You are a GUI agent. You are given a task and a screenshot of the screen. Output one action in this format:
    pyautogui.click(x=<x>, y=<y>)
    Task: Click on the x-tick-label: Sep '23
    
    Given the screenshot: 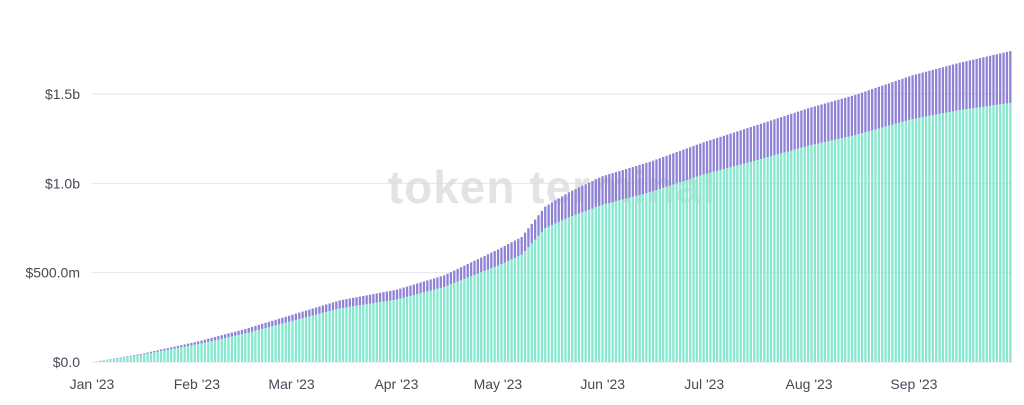 What is the action you would take?
    pyautogui.click(x=913, y=384)
    